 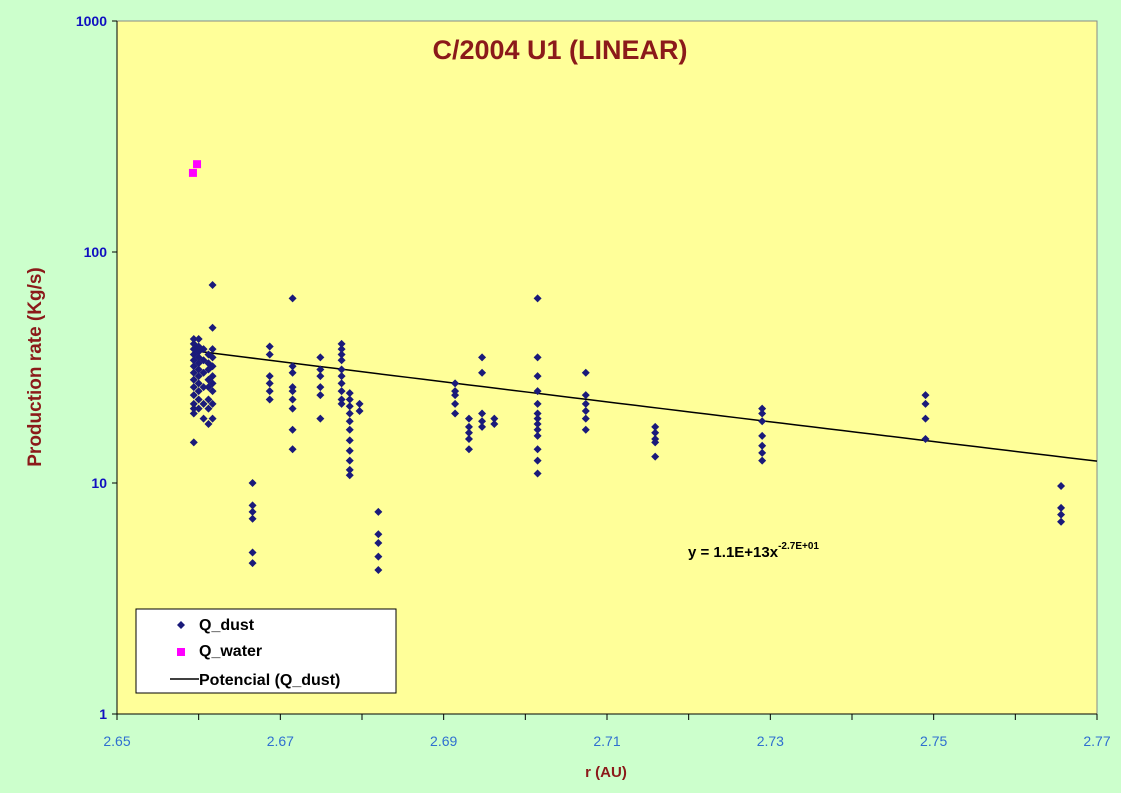 What do you see at coordinates (91, 21) in the screenshot?
I see `y-tick-label: 1000` at bounding box center [91, 21].